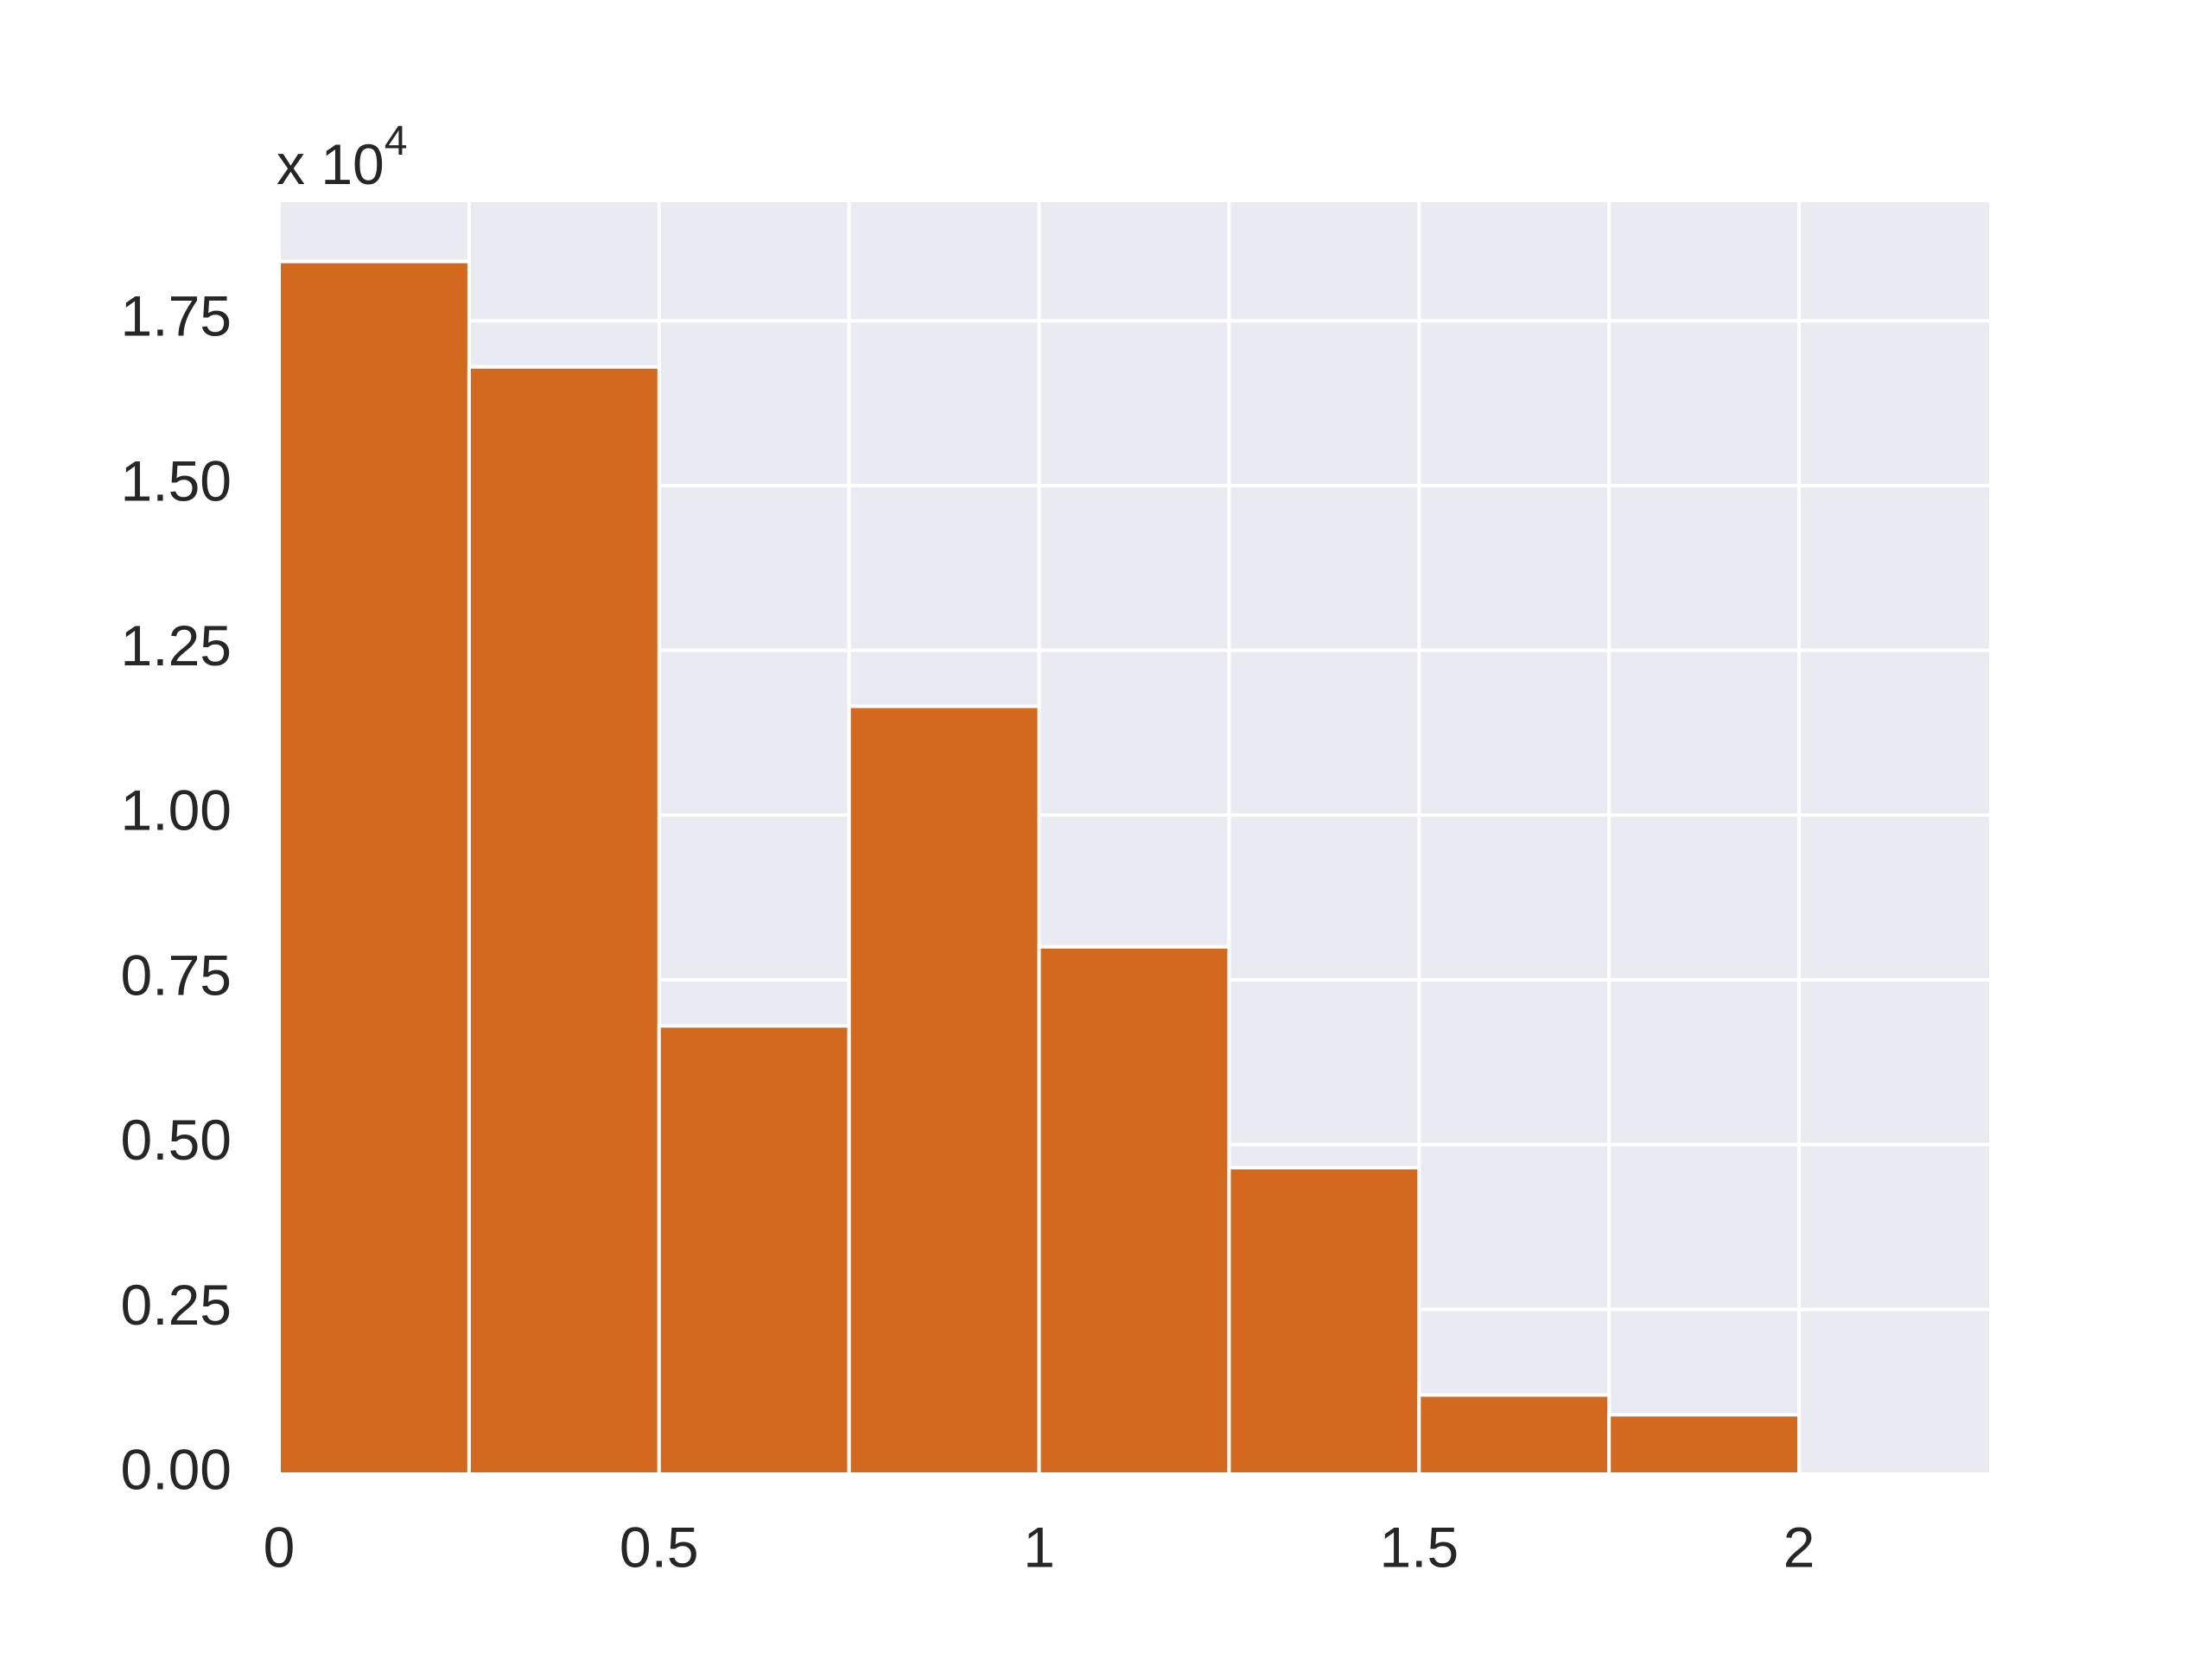 This screenshot has height=1659, width=2212. Describe the element at coordinates (280, 1547) in the screenshot. I see `x-tick-label: 0` at that location.